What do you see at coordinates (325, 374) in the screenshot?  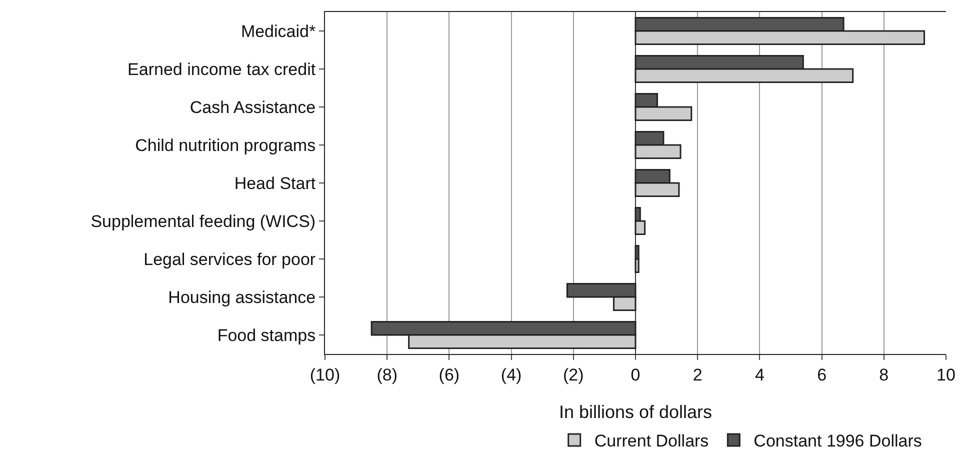 I see `x-tick-label: (10)` at bounding box center [325, 374].